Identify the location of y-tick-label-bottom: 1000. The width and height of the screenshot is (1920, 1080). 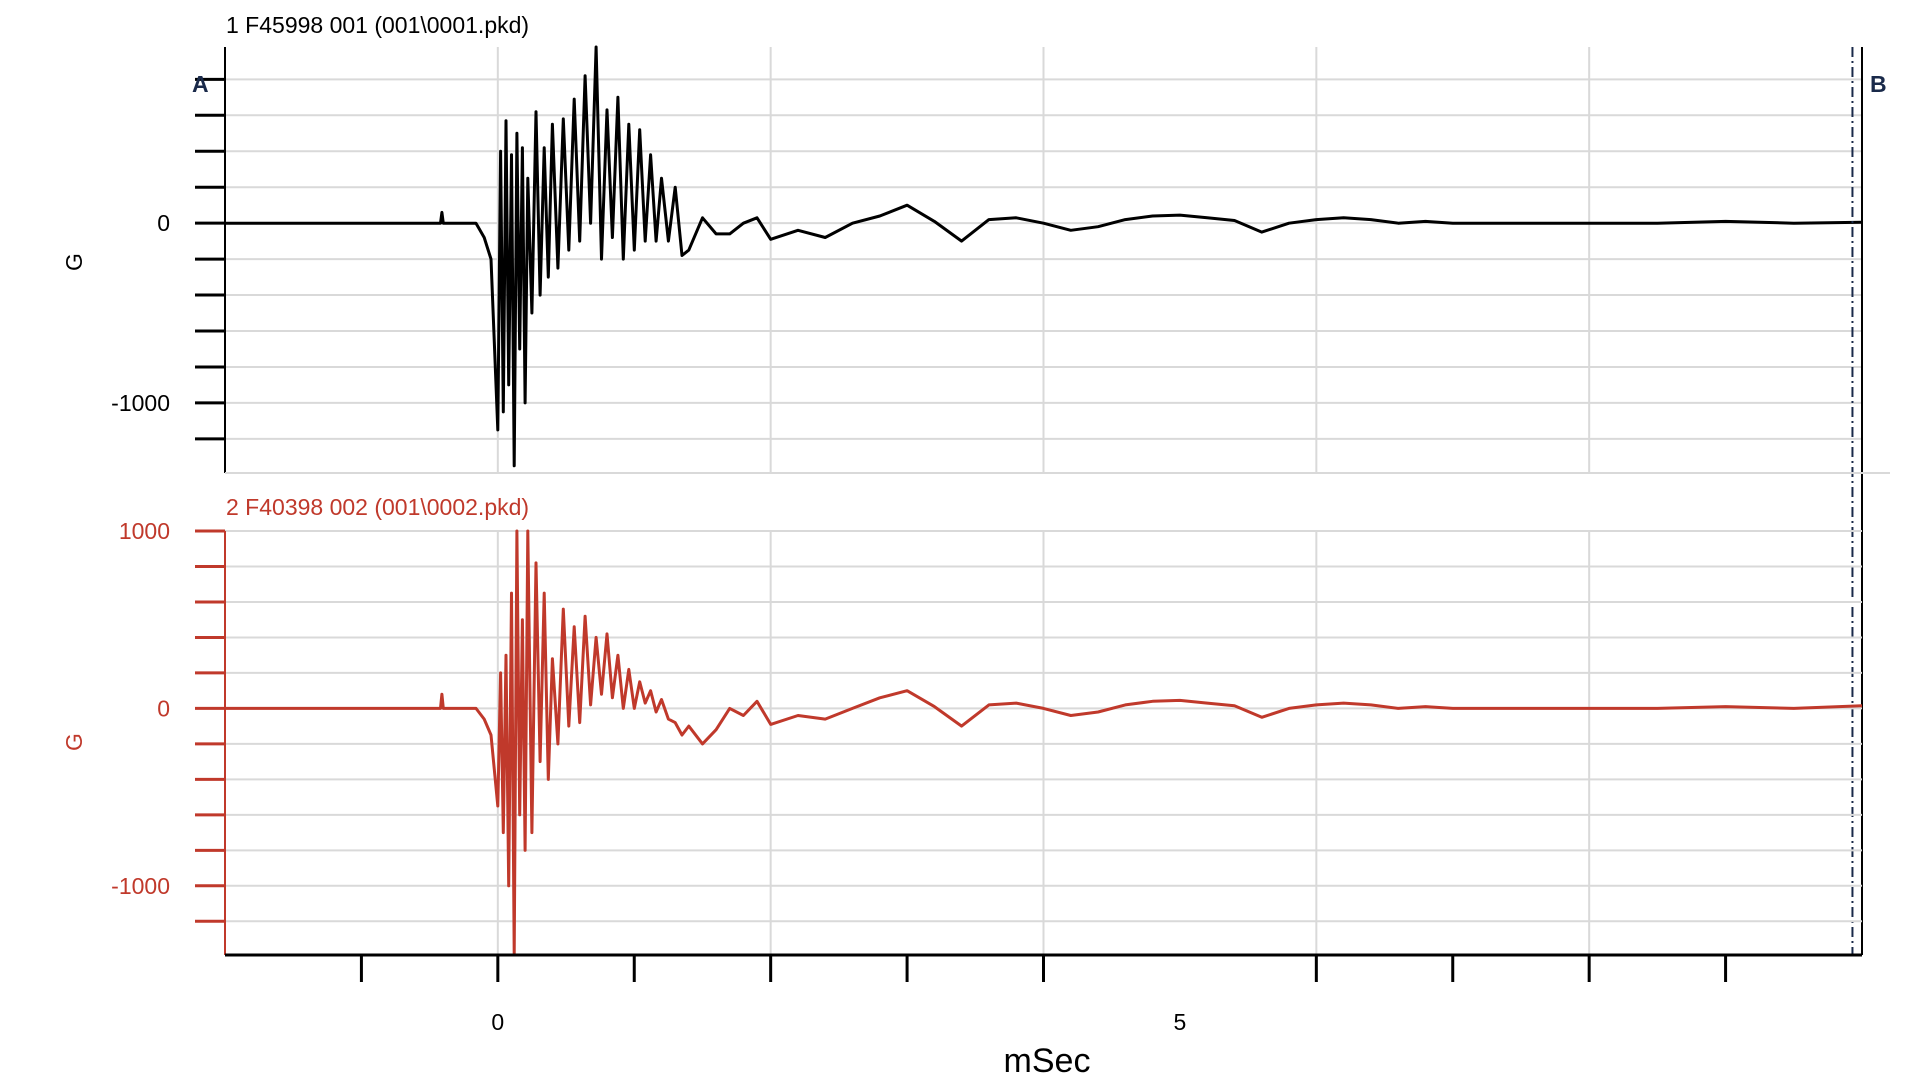
(144, 531).